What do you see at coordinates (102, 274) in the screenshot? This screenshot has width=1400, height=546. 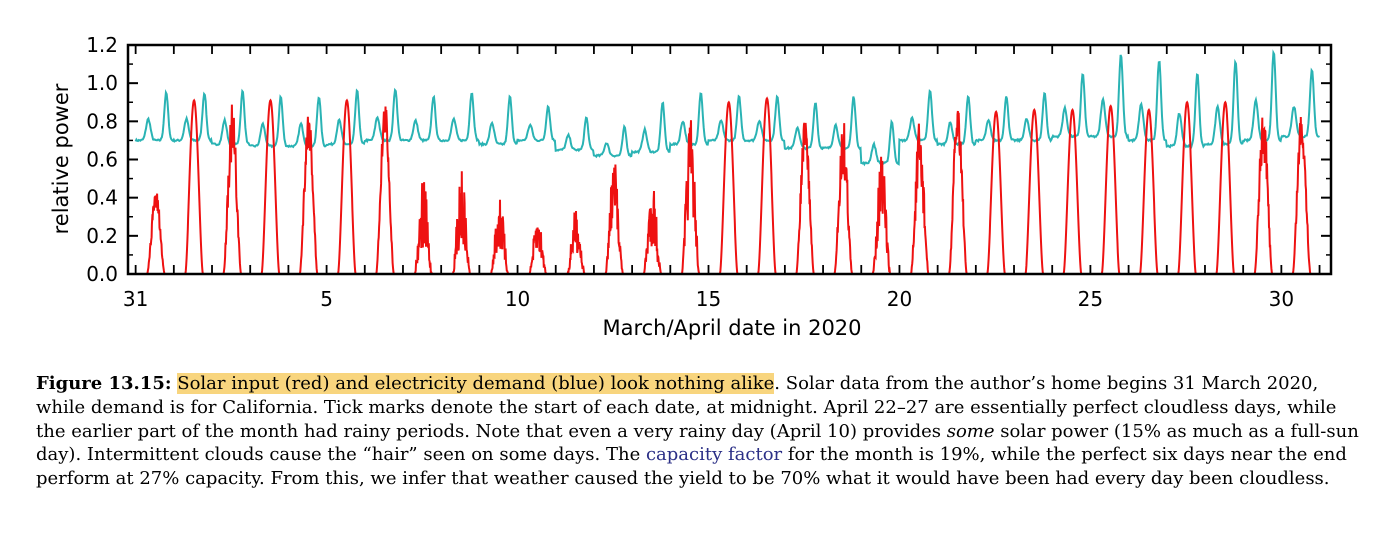 I see `y-tick-label: 0.0` at bounding box center [102, 274].